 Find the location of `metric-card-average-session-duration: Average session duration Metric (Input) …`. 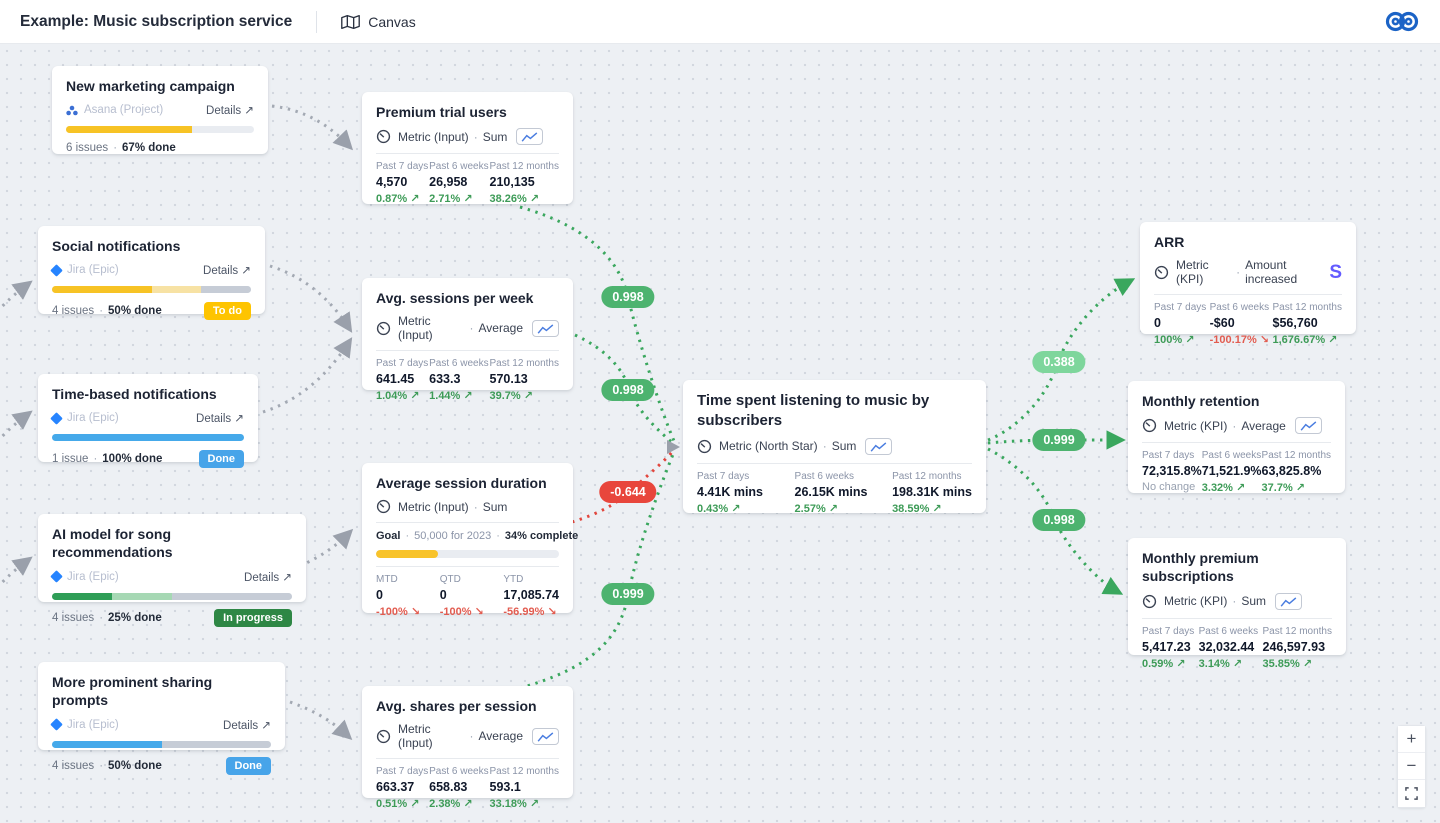

metric-card-average-session-duration: Average session duration Metric (Input) … is located at coordinates (470, 540).